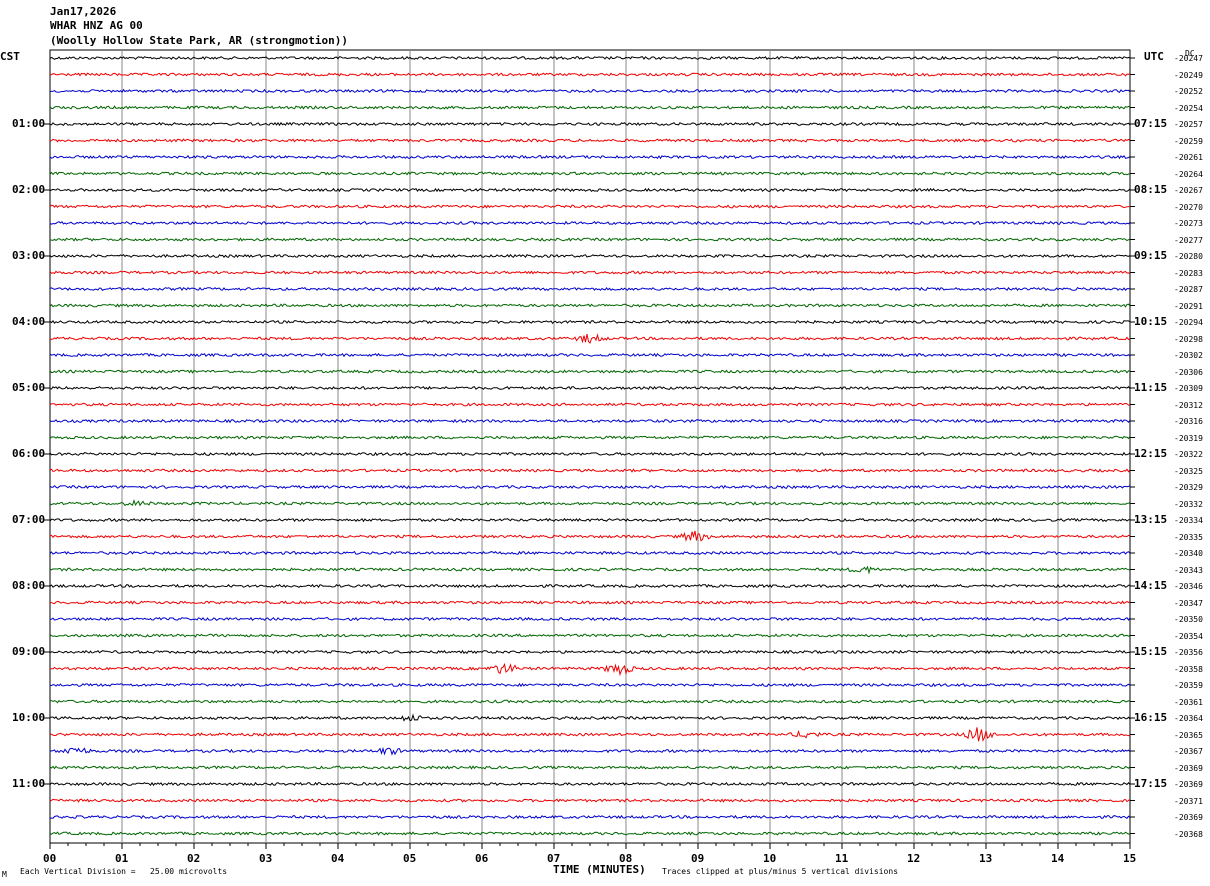 The image size is (1210, 886). I want to click on dc-offset-8: -20267, so click(1188, 190).